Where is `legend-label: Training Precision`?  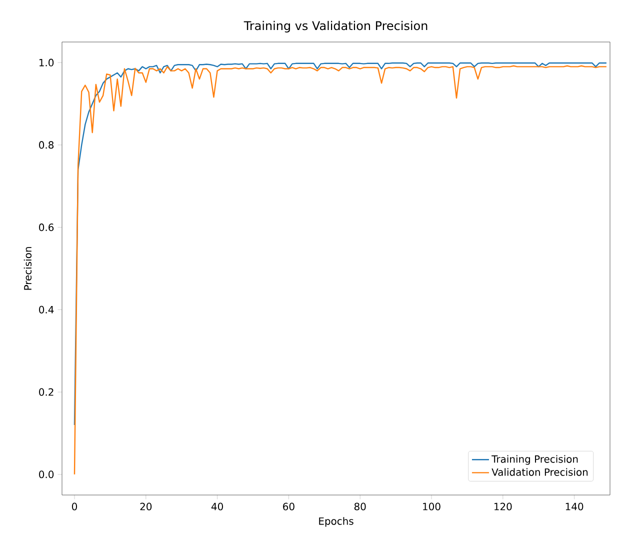
legend-label: Training Precision is located at coordinates (535, 460).